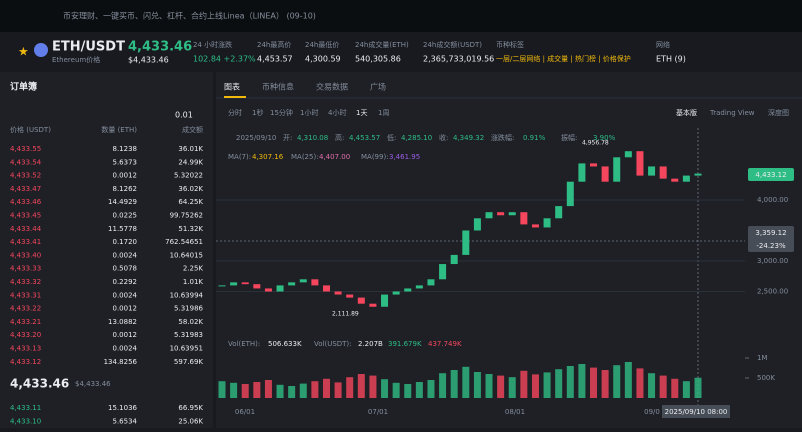 The image size is (802, 432). What do you see at coordinates (345, 314) in the screenshot?
I see `low-label: 2,111.89` at bounding box center [345, 314].